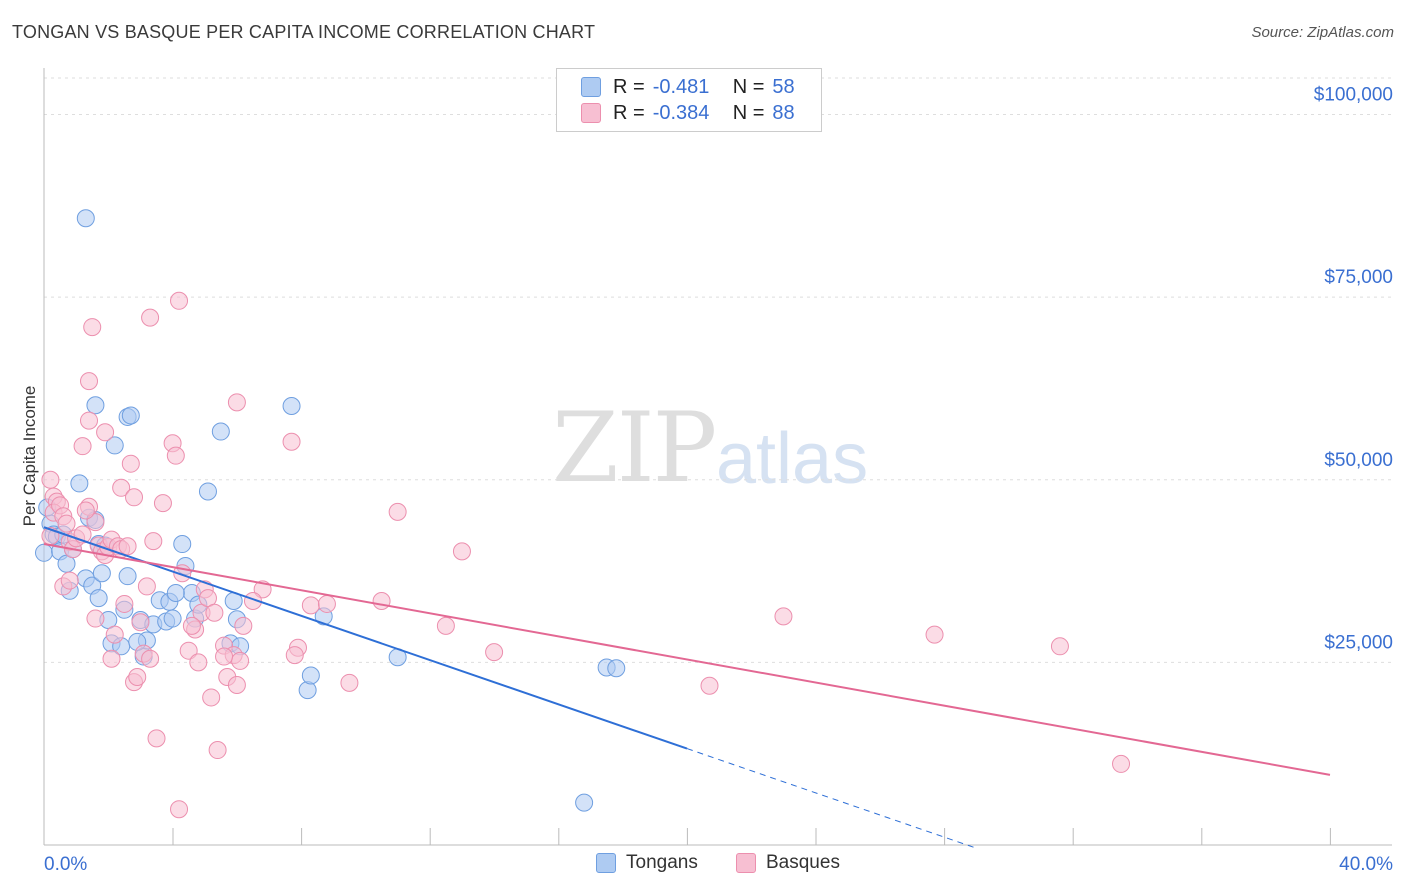 Image resolution: width=1406 pixels, height=892 pixels. I want to click on correlation-legend: R = -0.481 N = 58 R = -0.384 N = 88, so click(689, 100).